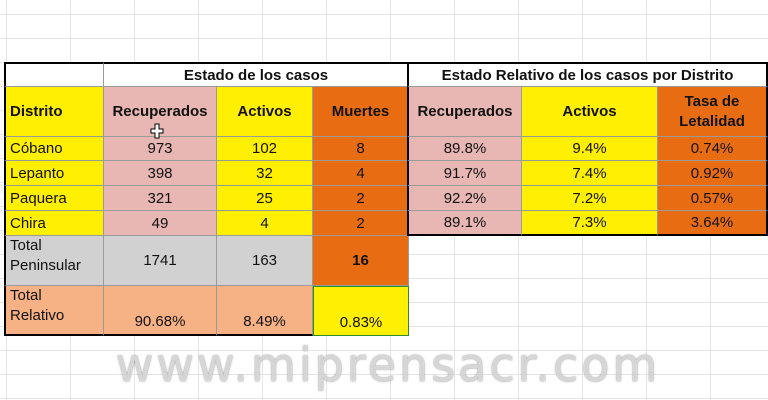 The width and height of the screenshot is (768, 400). What do you see at coordinates (590, 223) in the screenshot?
I see `cell-activos-rel: 7.3%` at bounding box center [590, 223].